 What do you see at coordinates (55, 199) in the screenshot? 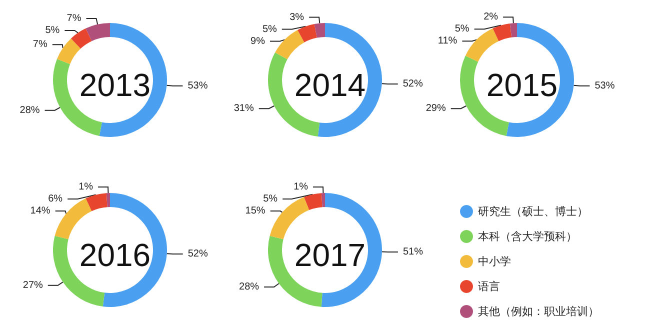
I see `data-label: 6%` at bounding box center [55, 199].